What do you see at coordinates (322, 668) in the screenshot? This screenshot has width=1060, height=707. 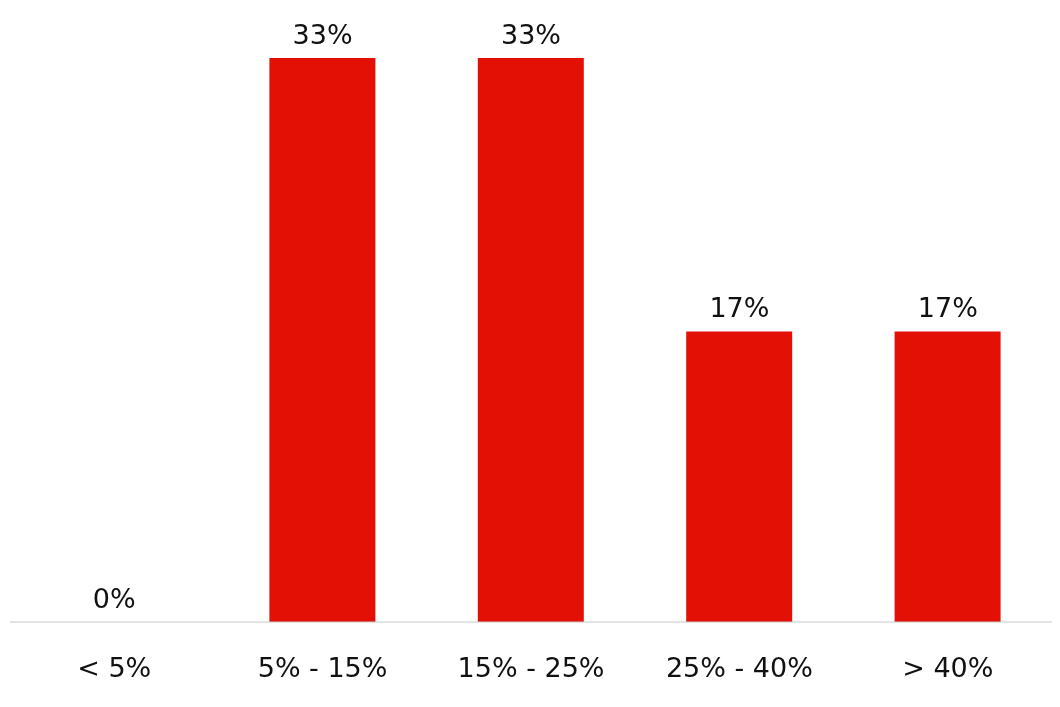 I see `x-tick-label: 5% - 15%` at bounding box center [322, 668].